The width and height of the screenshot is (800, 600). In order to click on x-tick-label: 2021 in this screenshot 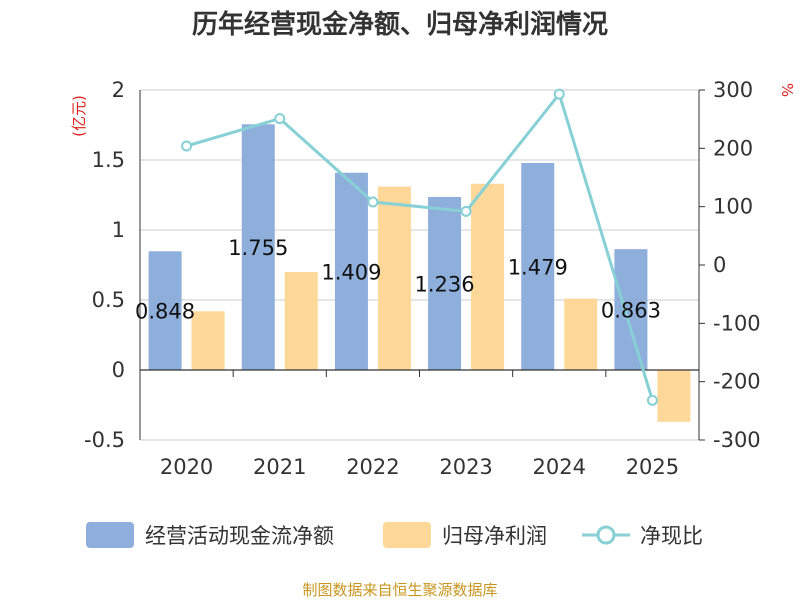, I will do `click(279, 467)`.